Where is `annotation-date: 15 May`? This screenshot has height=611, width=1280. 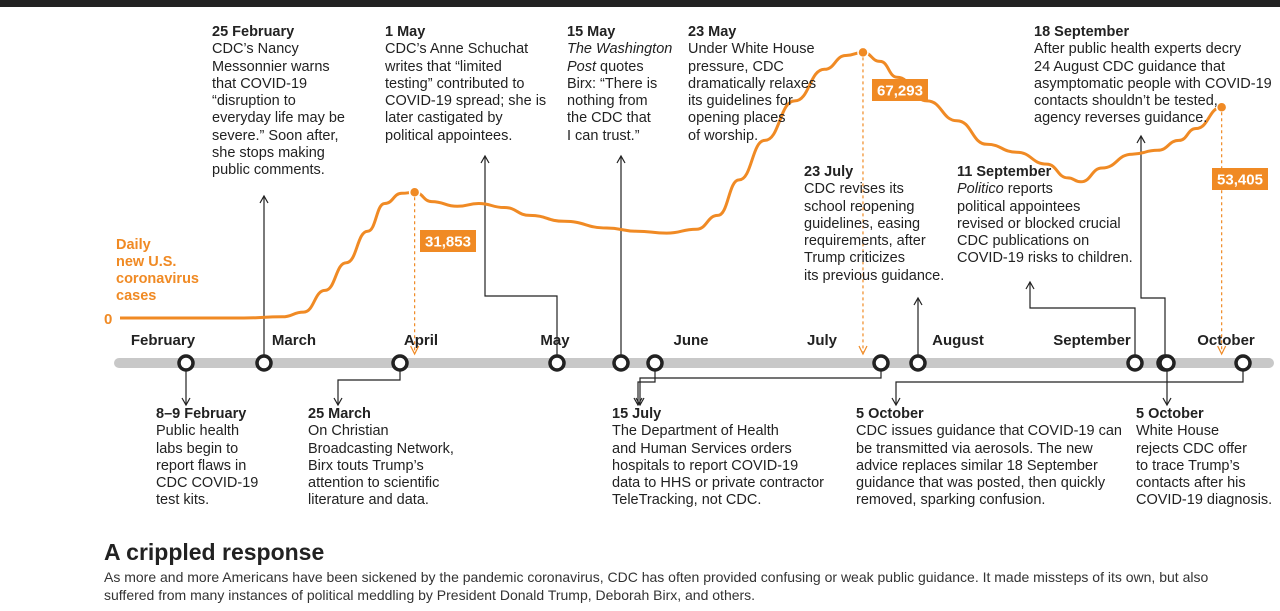
annotation-date: 15 May is located at coordinates (591, 32).